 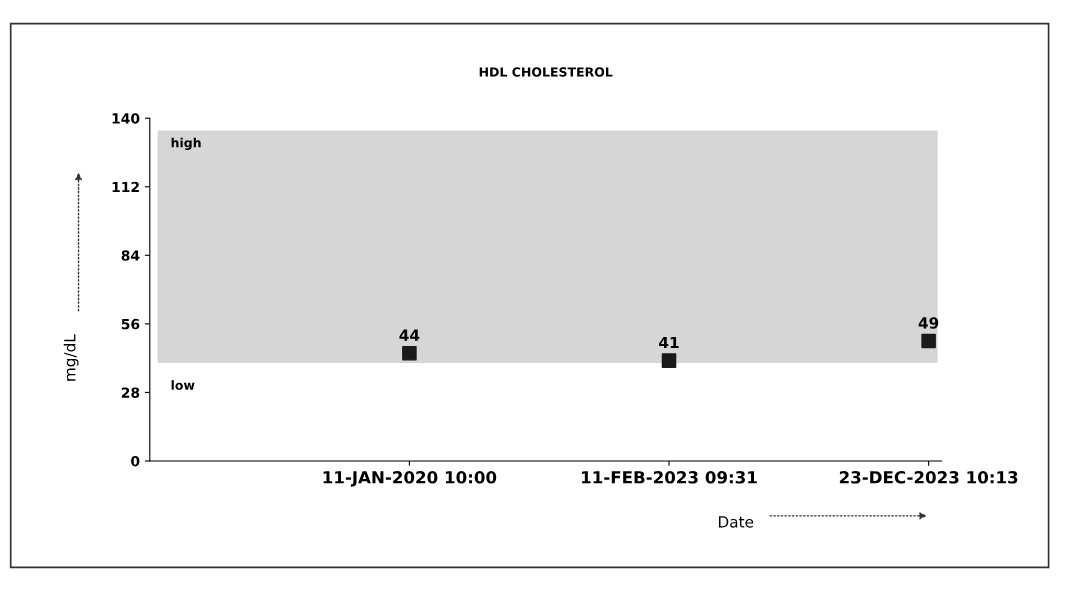 I want to click on x-tick-label: 23-DEC-2023 10:13, so click(x=928, y=477).